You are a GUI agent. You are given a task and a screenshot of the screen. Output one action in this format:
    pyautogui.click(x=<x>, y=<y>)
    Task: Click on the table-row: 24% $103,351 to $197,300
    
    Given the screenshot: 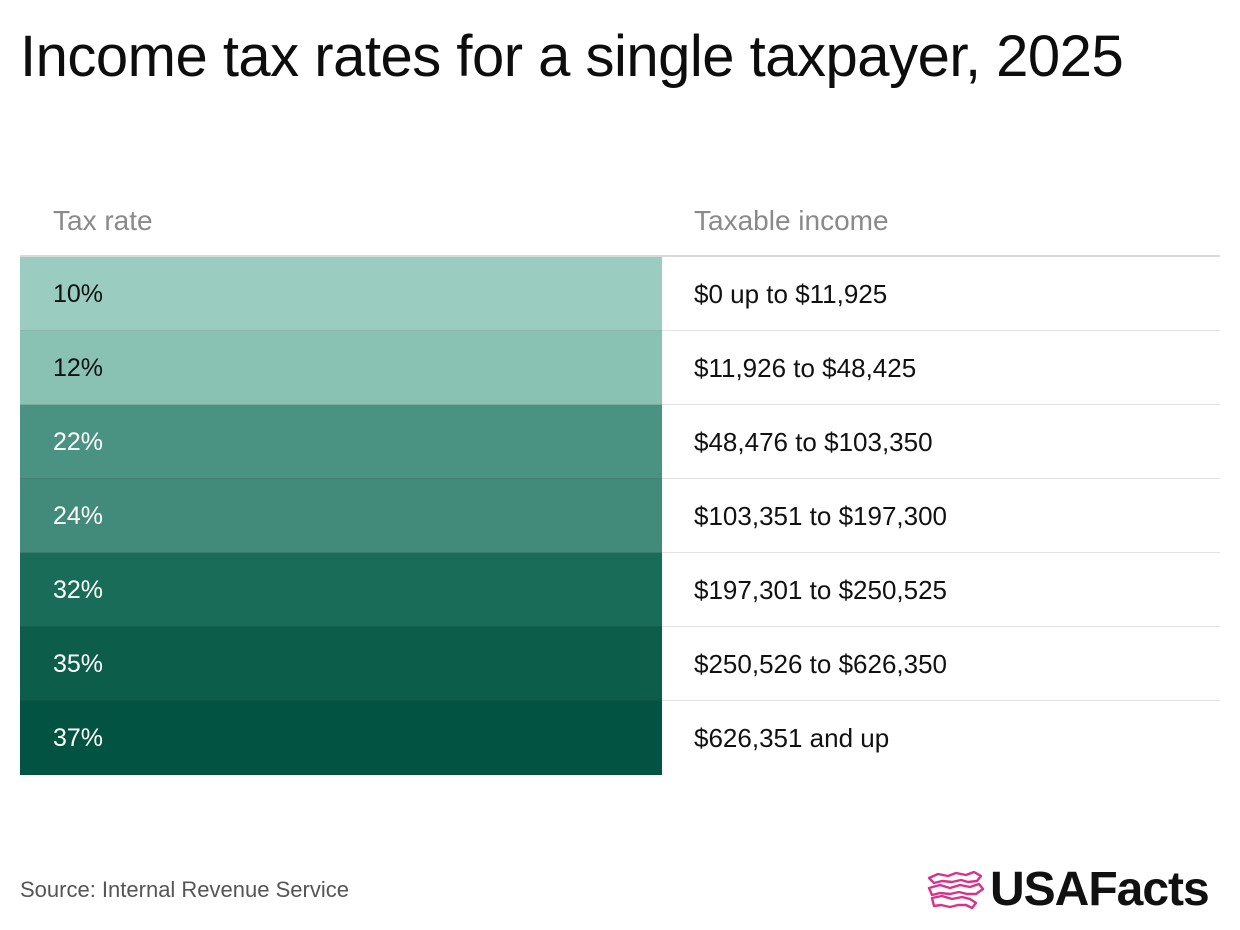 What is the action you would take?
    pyautogui.click(x=620, y=516)
    